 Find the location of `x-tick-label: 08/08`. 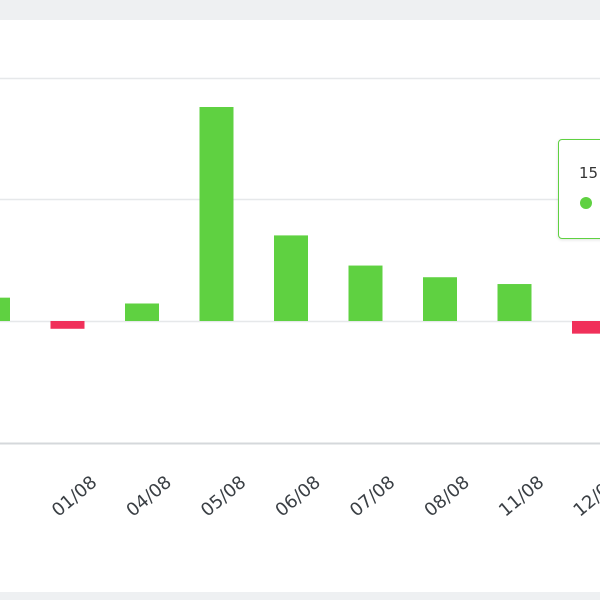

x-tick-label: 08/08 is located at coordinates (447, 496).